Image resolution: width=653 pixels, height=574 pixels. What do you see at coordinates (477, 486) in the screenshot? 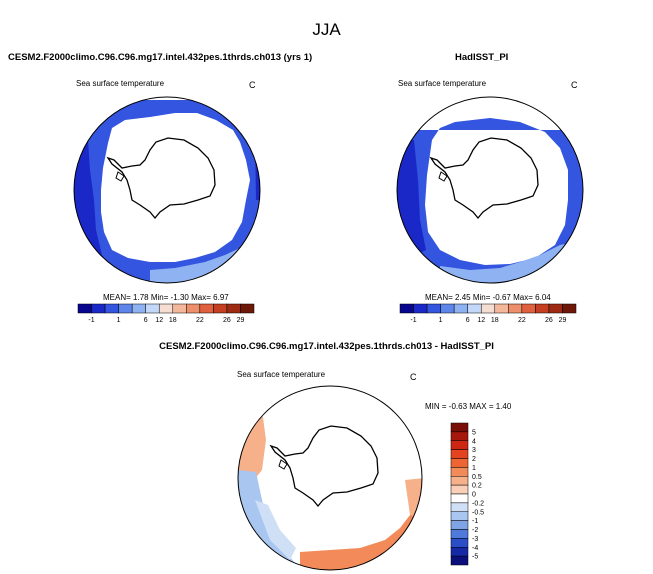
I see `panel3-colorbar-tick-label: 0.2` at bounding box center [477, 486].